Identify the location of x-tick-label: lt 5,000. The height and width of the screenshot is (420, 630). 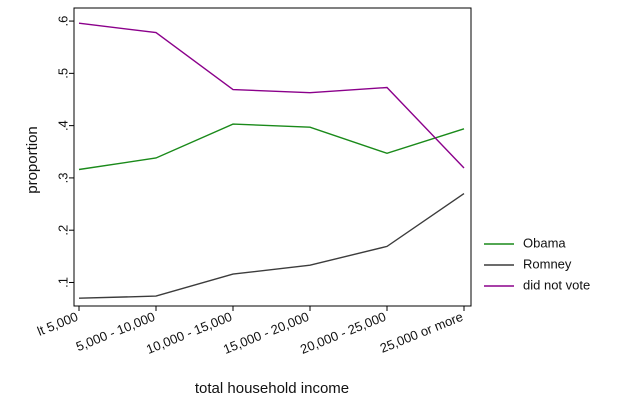
(57, 324).